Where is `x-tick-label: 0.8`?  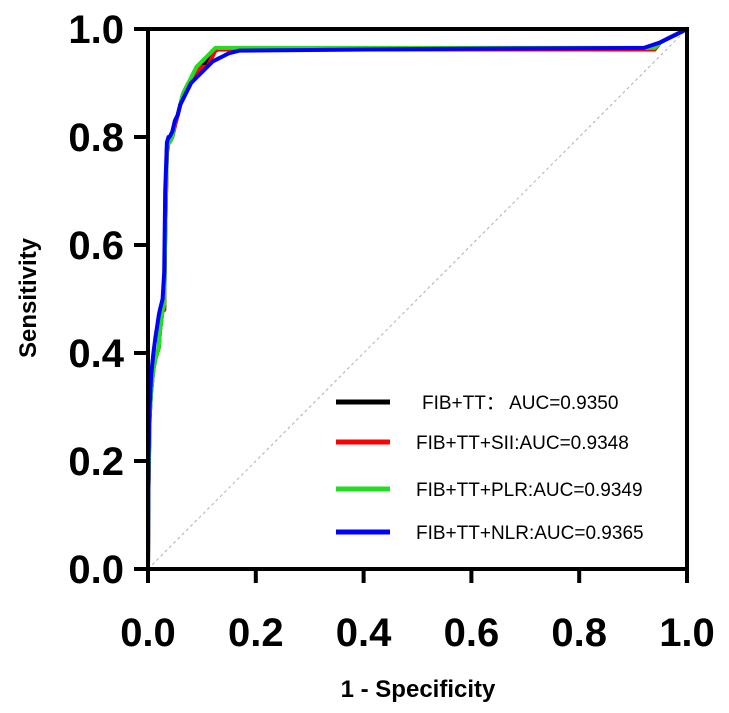 x-tick-label: 0.8 is located at coordinates (579, 633).